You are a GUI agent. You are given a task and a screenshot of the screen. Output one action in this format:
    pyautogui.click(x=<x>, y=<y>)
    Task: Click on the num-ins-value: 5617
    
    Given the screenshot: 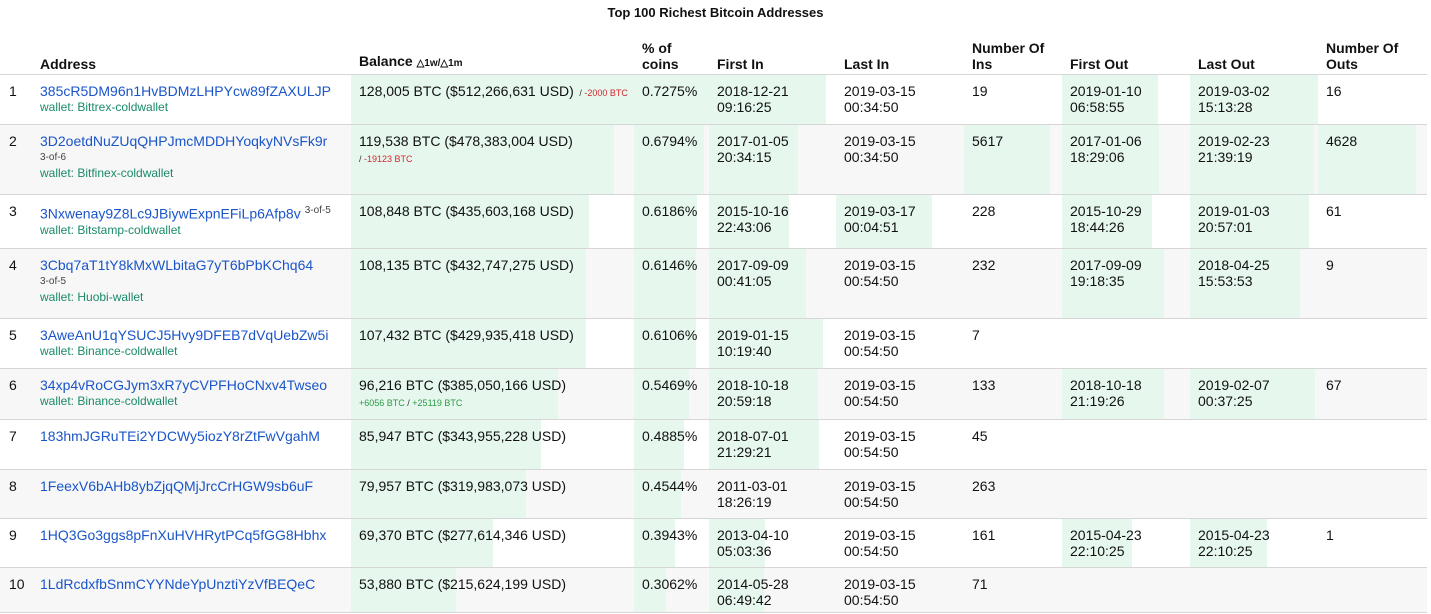 What is the action you would take?
    pyautogui.click(x=988, y=141)
    